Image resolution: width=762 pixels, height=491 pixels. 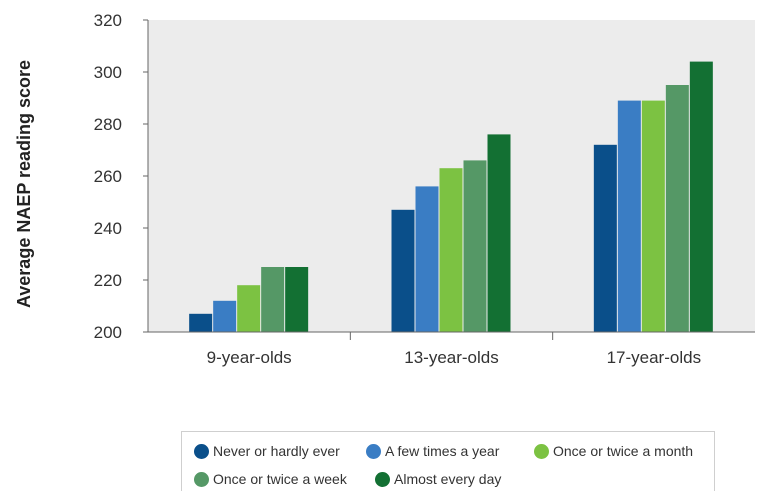 What do you see at coordinates (108, 332) in the screenshot?
I see `y-tick-label: 200` at bounding box center [108, 332].